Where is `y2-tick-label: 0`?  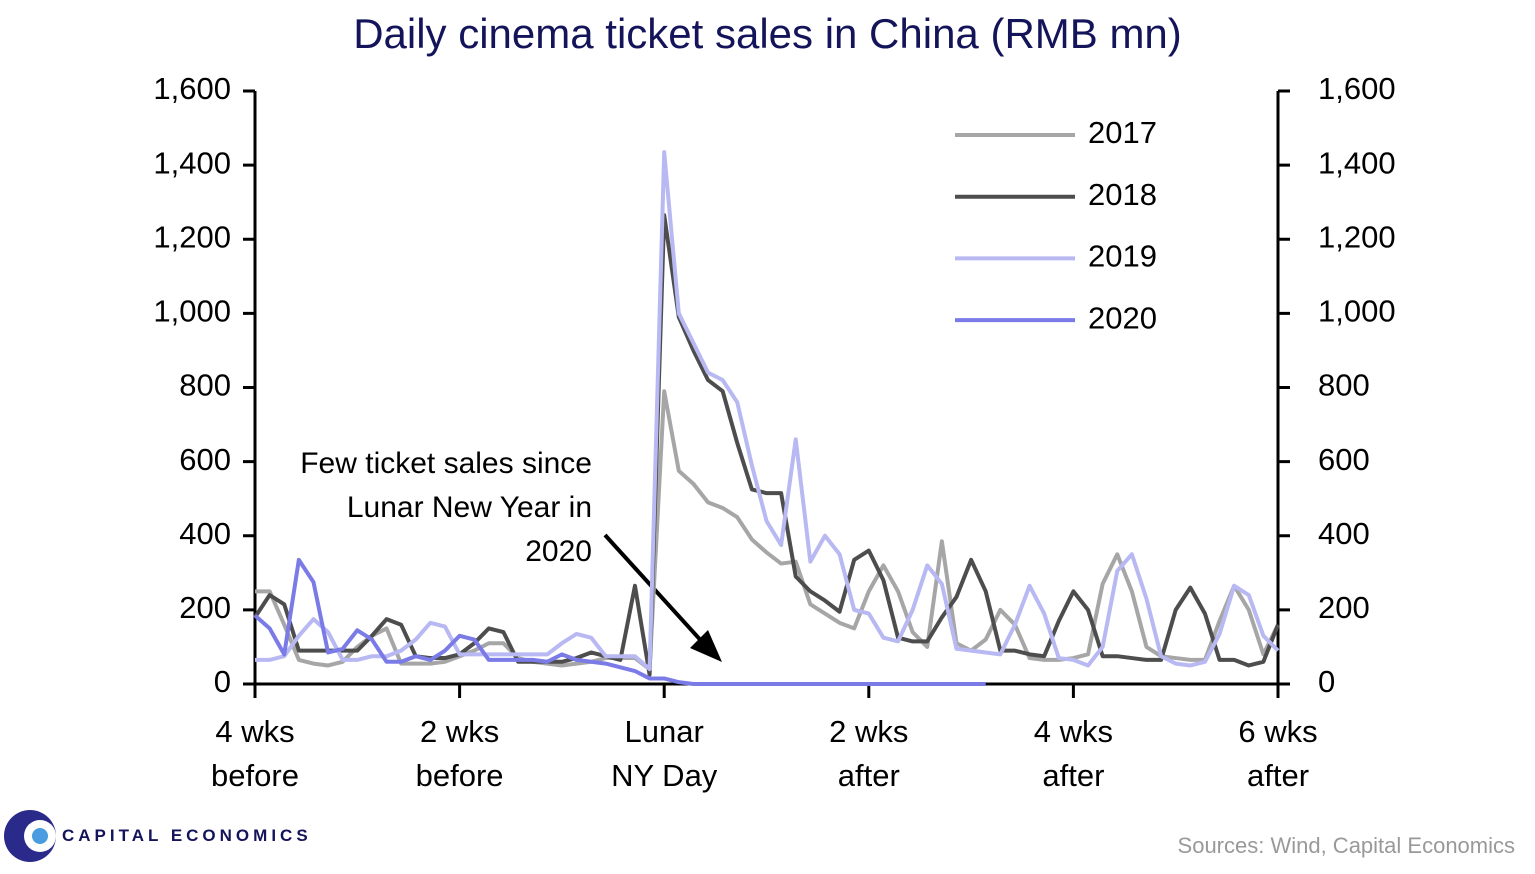
y2-tick-label: 0 is located at coordinates (1326, 681).